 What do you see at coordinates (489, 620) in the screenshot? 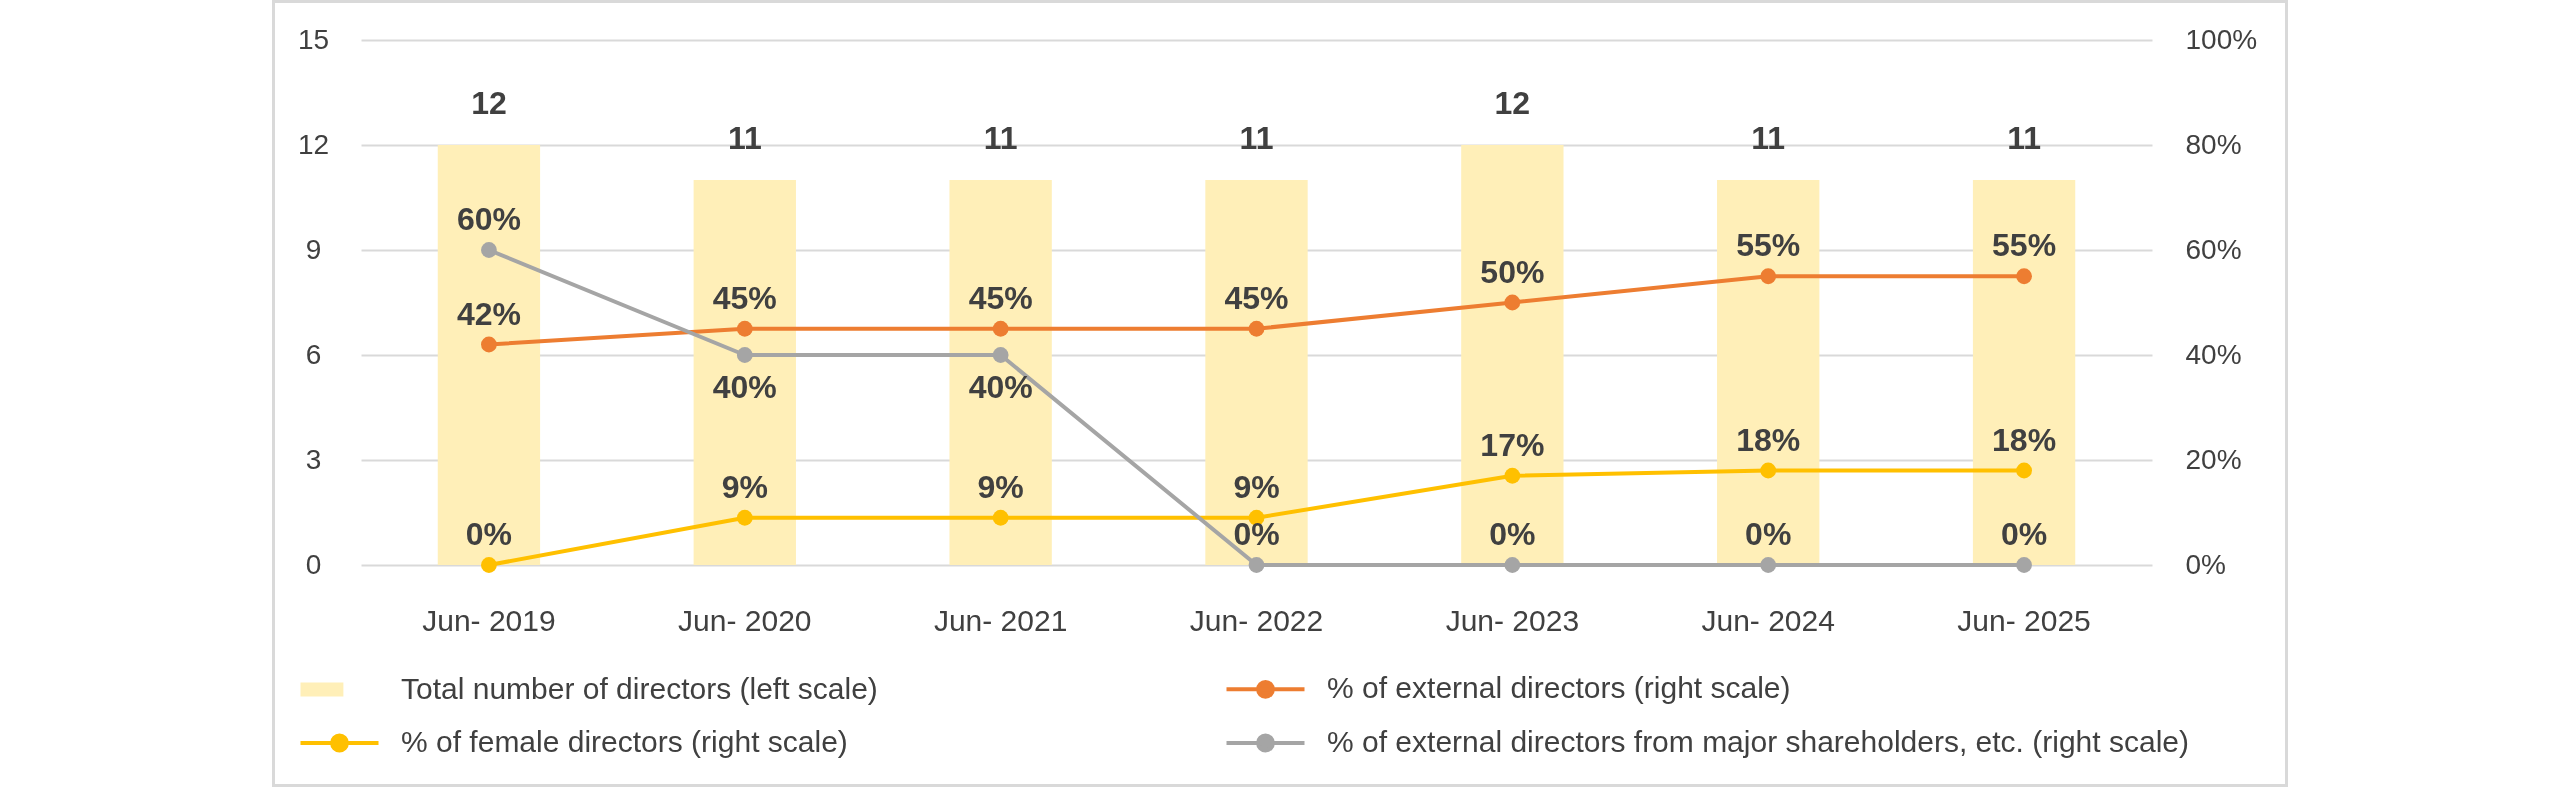
I see `x-tick-label: Jun- 2019` at bounding box center [489, 620].